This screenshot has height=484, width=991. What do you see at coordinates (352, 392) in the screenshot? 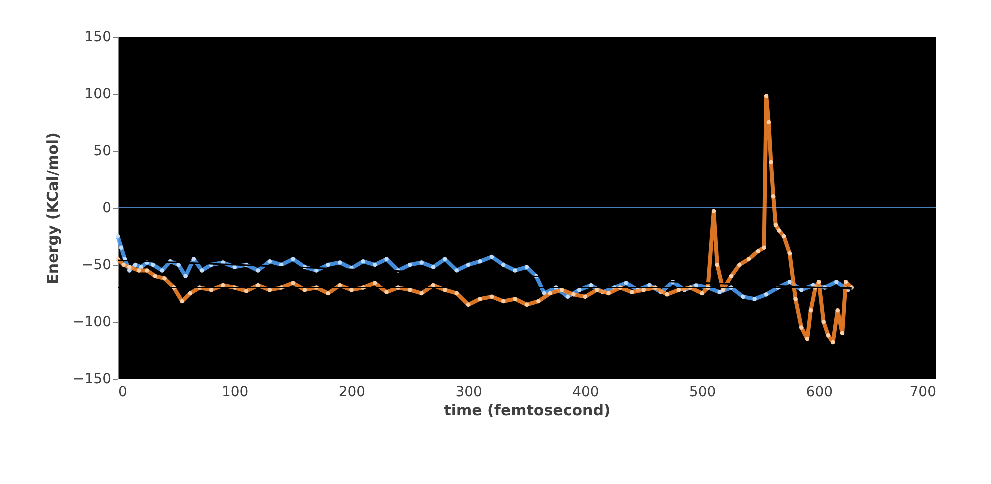
I see `x-tick-label: 200` at bounding box center [352, 392].